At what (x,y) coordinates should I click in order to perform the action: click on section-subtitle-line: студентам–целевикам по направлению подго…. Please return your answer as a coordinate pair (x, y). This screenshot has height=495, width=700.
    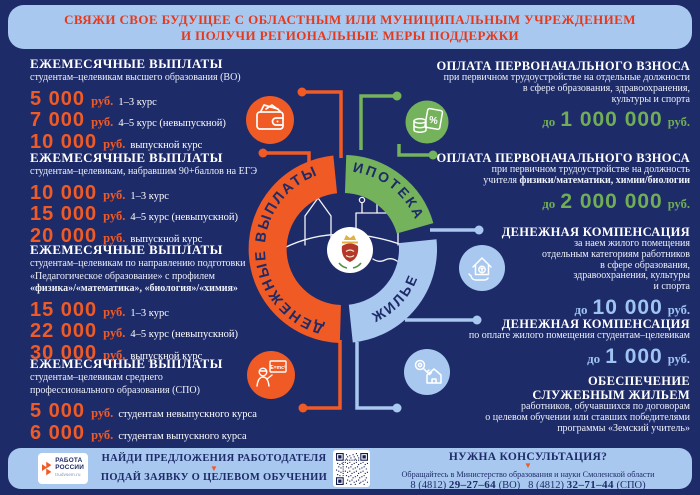
    Looking at the image, I should click on (138, 263).